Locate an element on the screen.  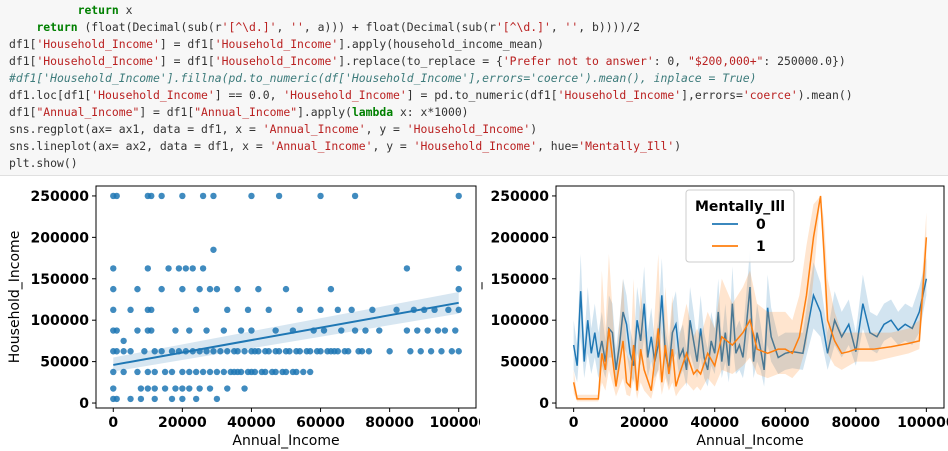
regression-line is located at coordinates (286, 333).